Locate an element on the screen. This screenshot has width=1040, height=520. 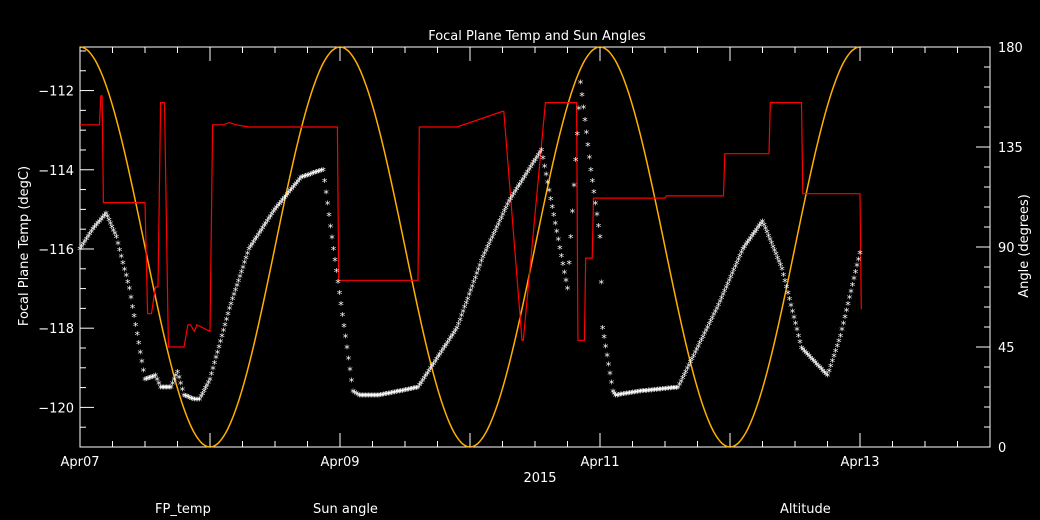
x-tick-label: Apr07 is located at coordinates (79, 462).